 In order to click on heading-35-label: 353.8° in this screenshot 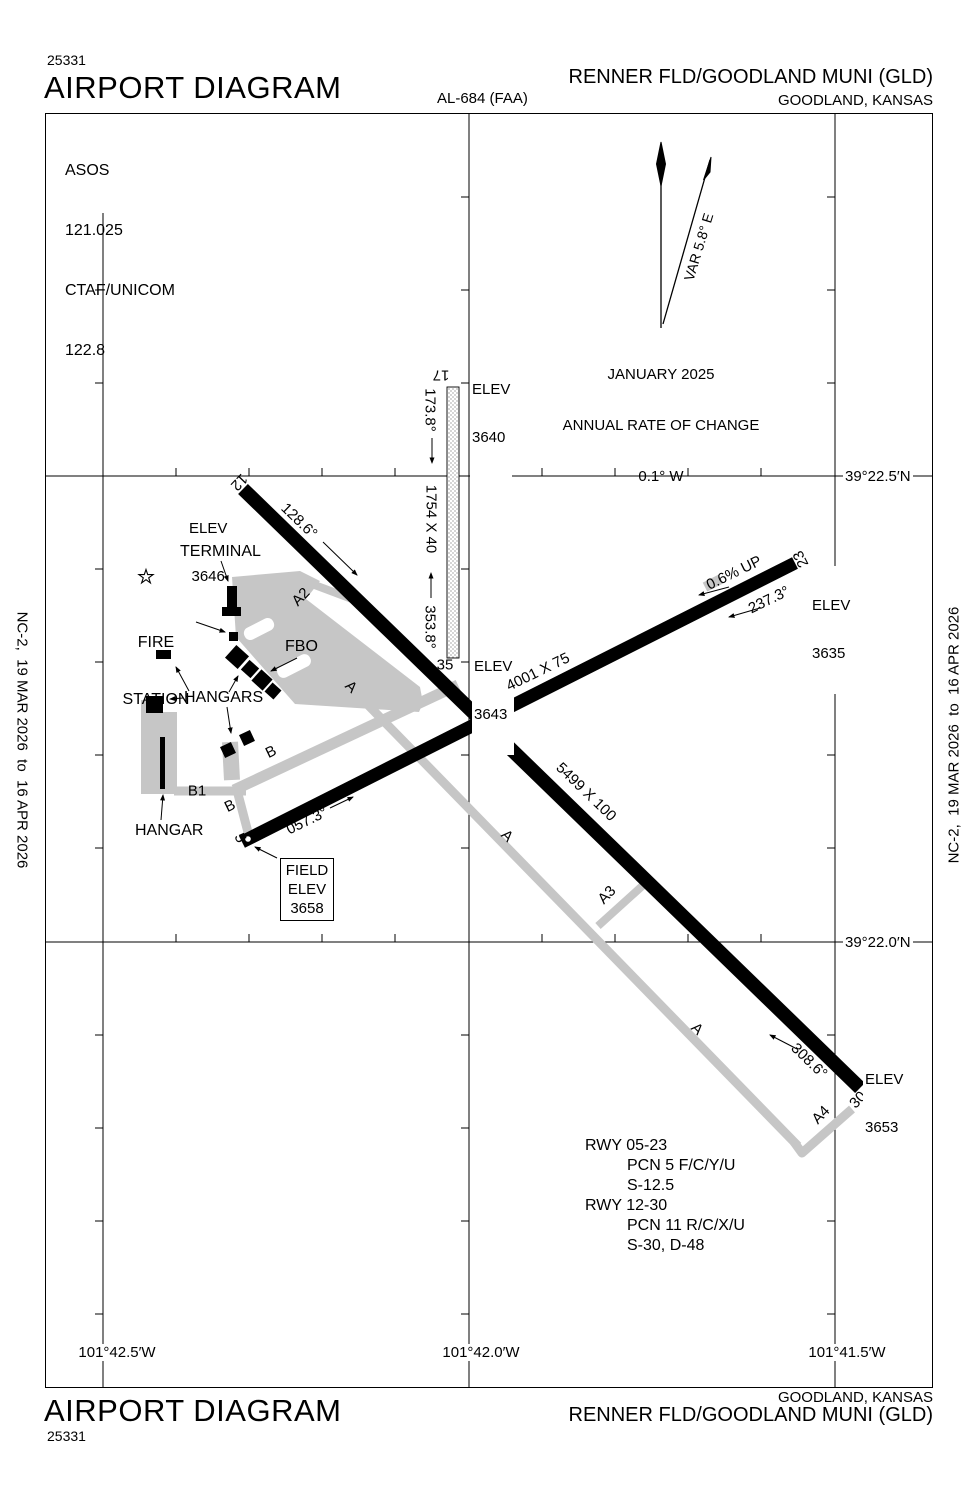, I will do `click(430, 627)`.